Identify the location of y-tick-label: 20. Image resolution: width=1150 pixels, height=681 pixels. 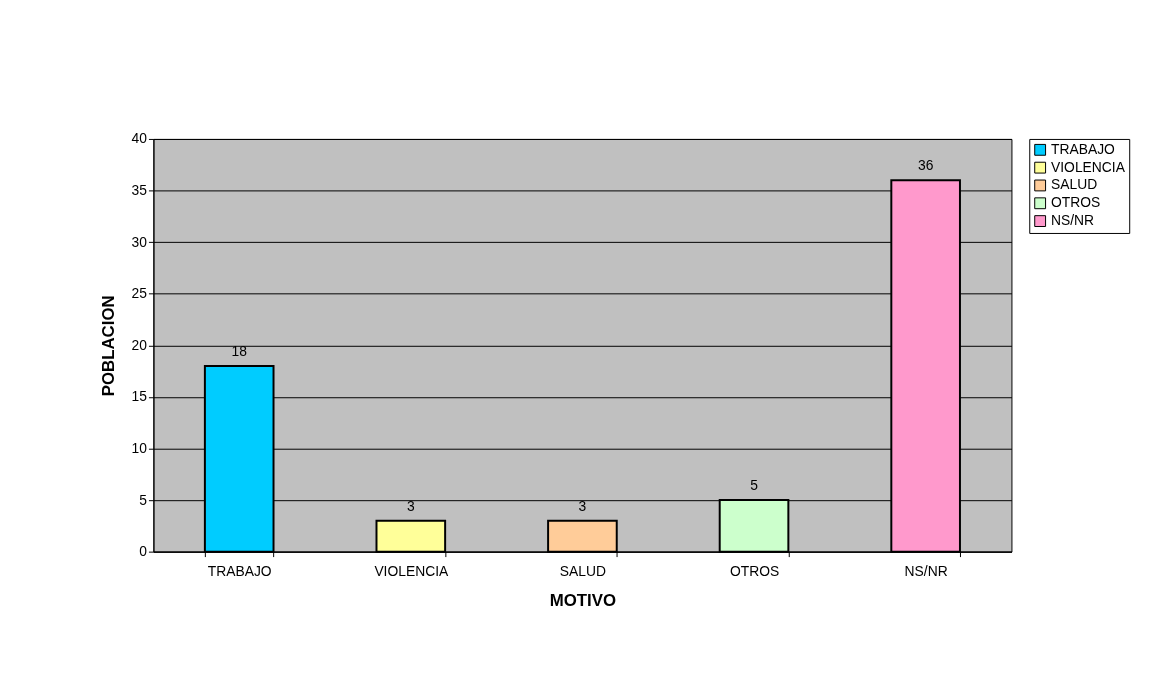
(139, 344).